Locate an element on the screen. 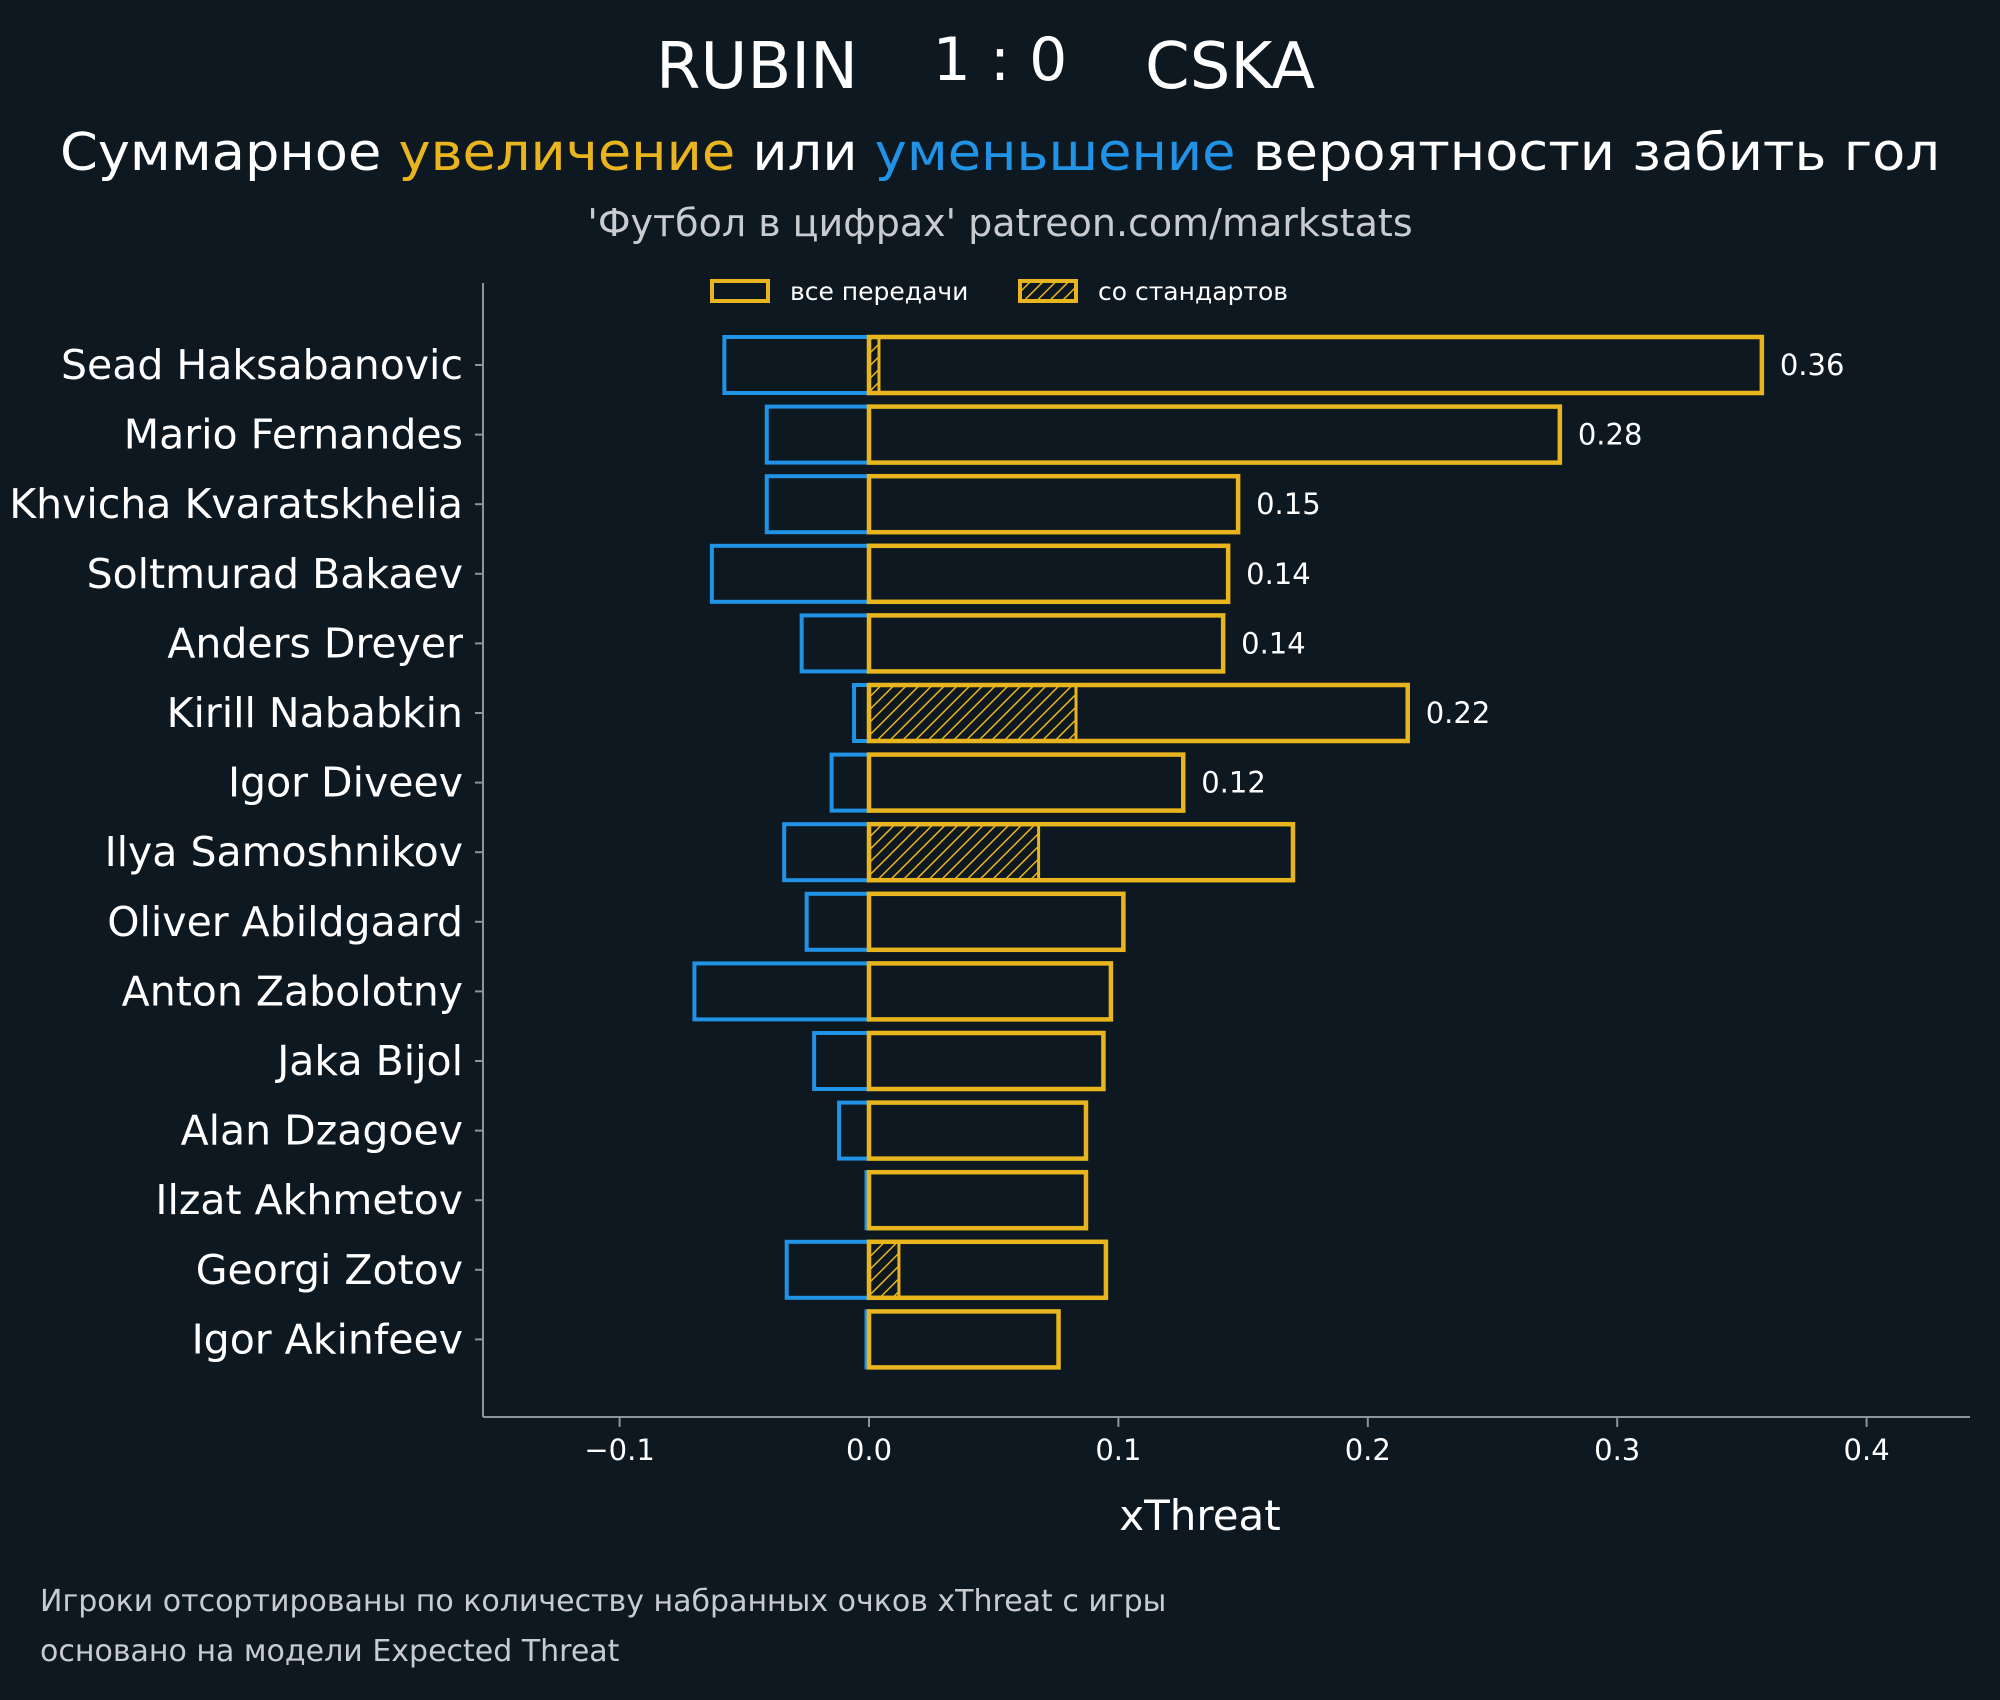 This screenshot has width=2000, height=1700. x-tick-label: −0.1 is located at coordinates (619, 1450).